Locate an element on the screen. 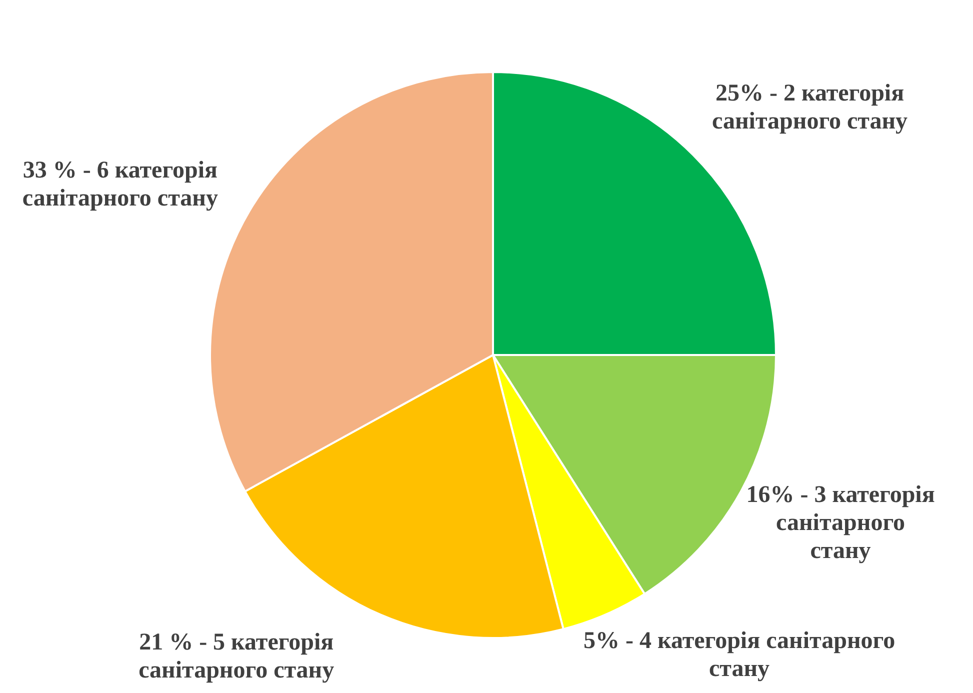 This screenshot has height=693, width=973. slice-label: 21 % - 5 категорія санітарного стану is located at coordinates (236, 657).